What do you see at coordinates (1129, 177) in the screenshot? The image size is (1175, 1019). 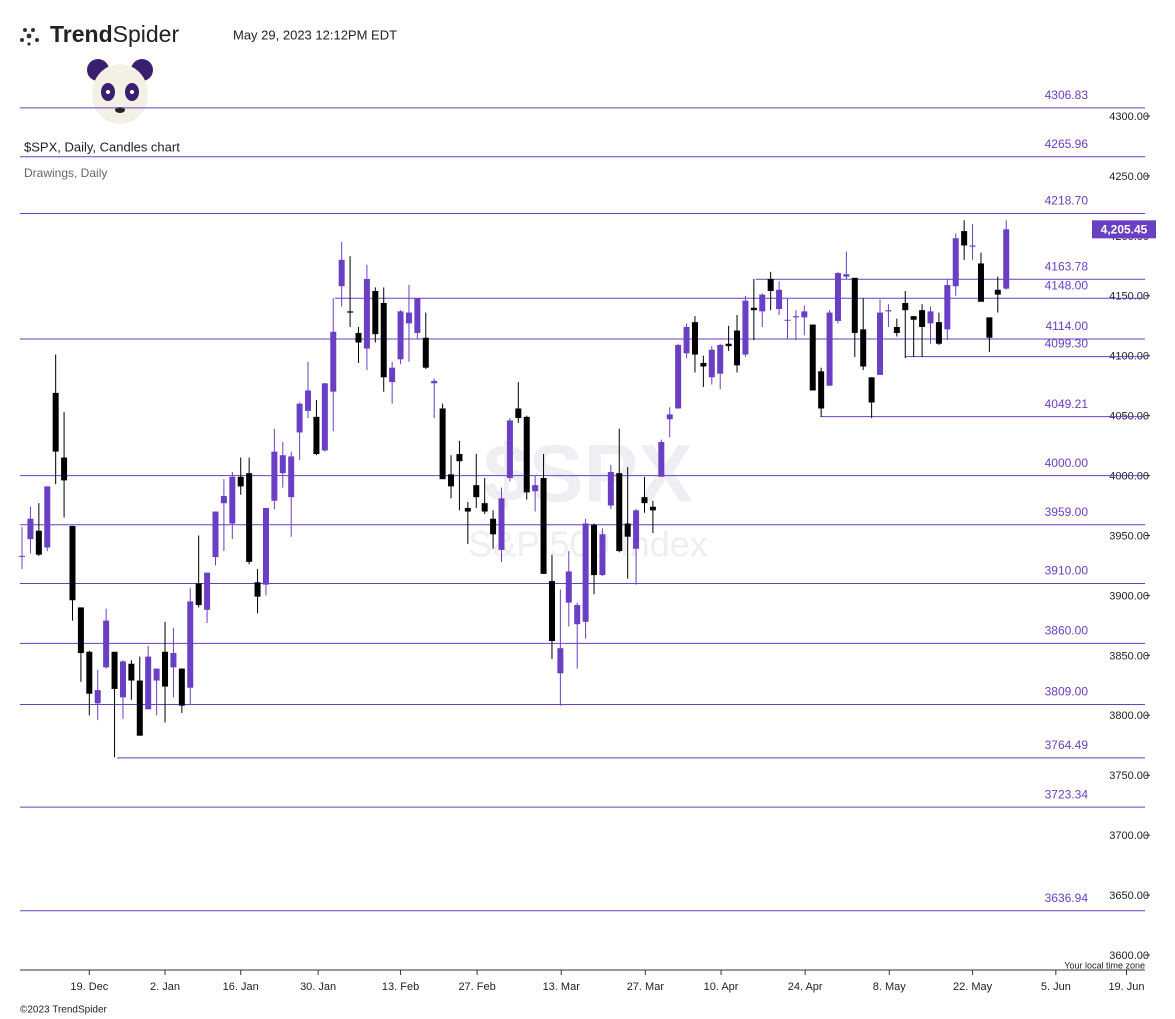 I see `y-tick-label: 4250.00` at bounding box center [1129, 177].